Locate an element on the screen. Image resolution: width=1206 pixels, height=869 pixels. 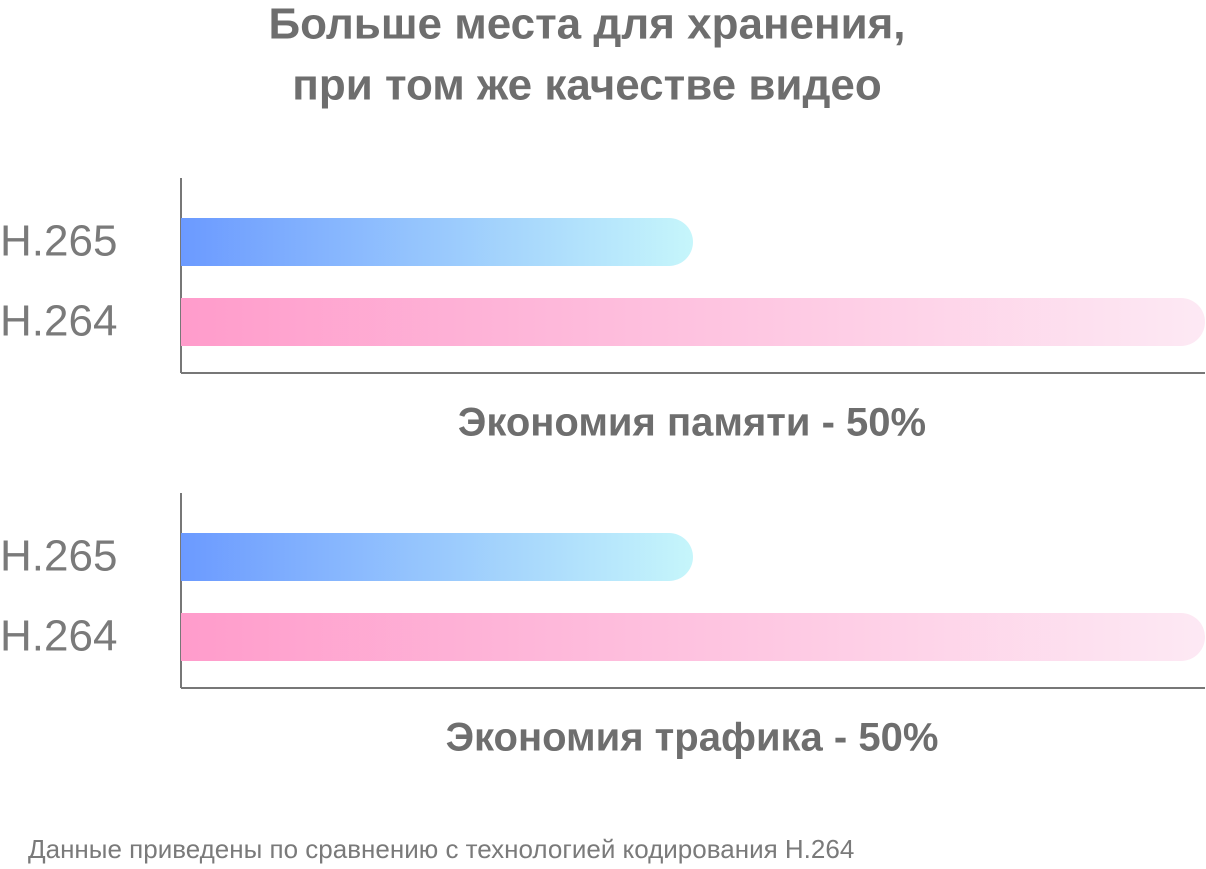
title-line: при том же качестве видео is located at coordinates (586, 85).